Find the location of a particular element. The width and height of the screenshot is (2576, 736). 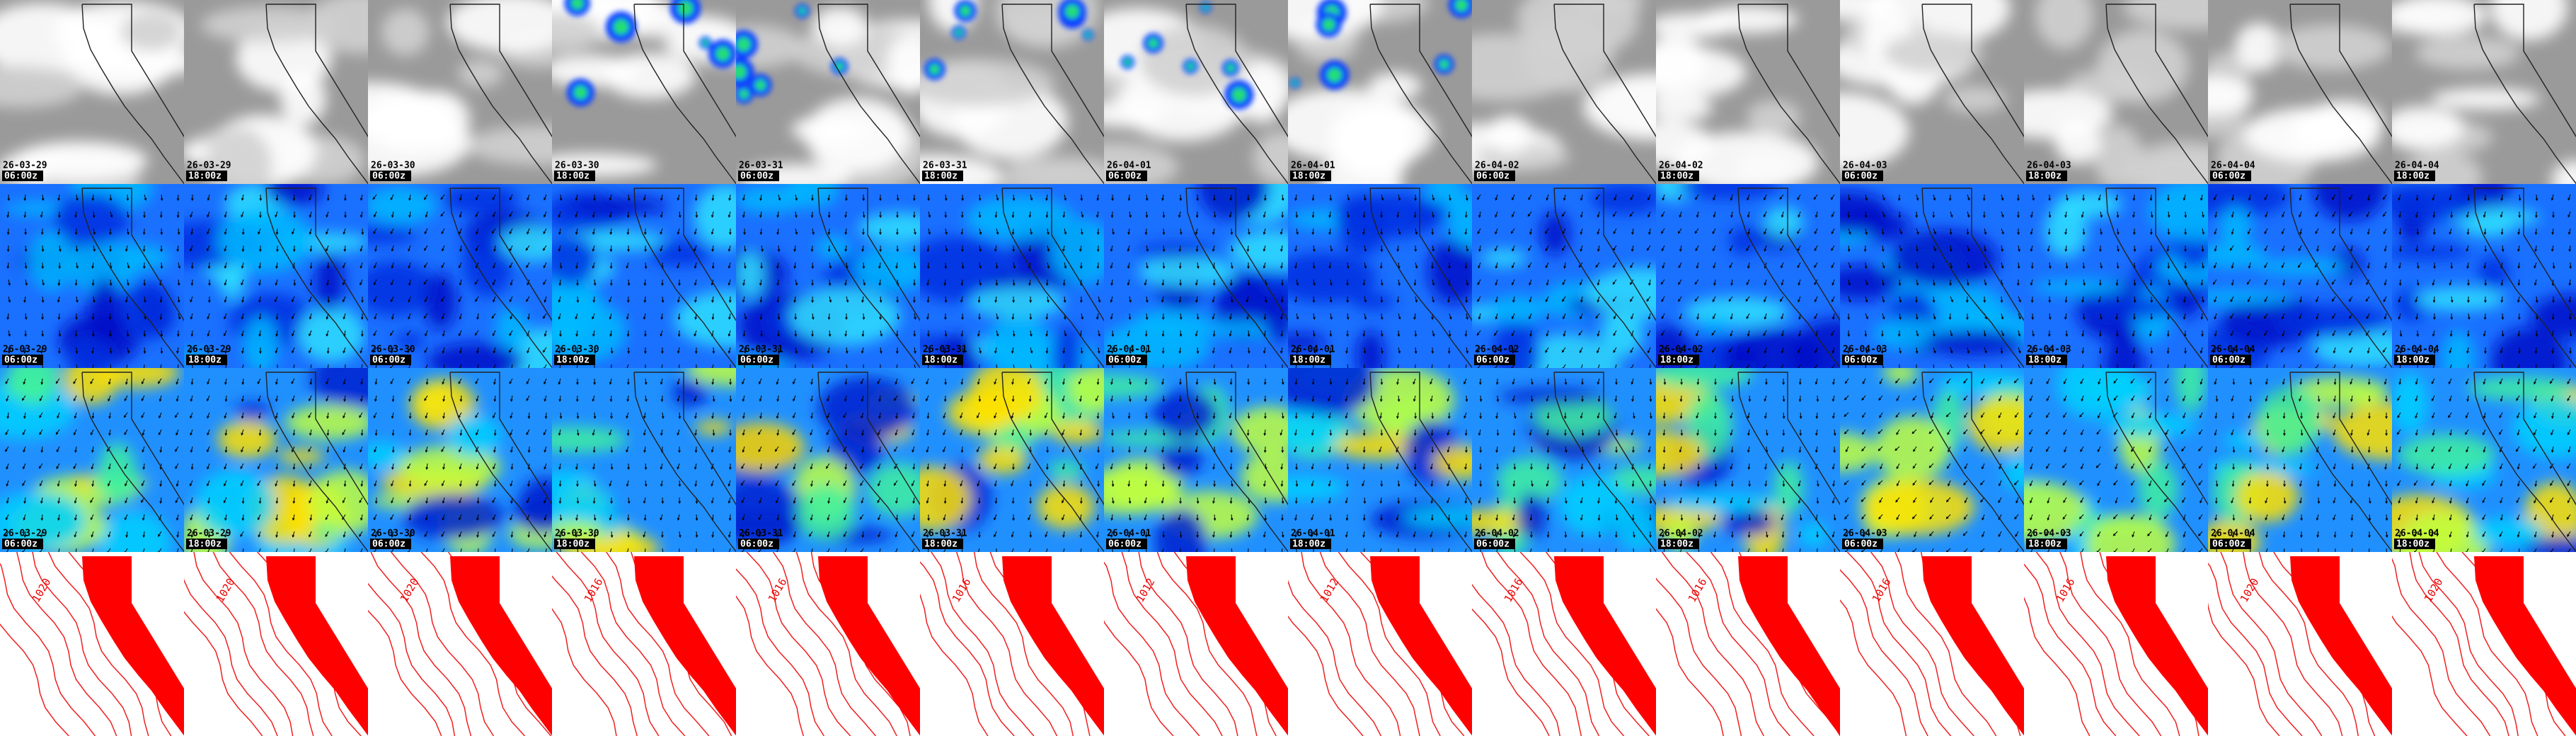

map-tile: 1020 is located at coordinates (92, 644).